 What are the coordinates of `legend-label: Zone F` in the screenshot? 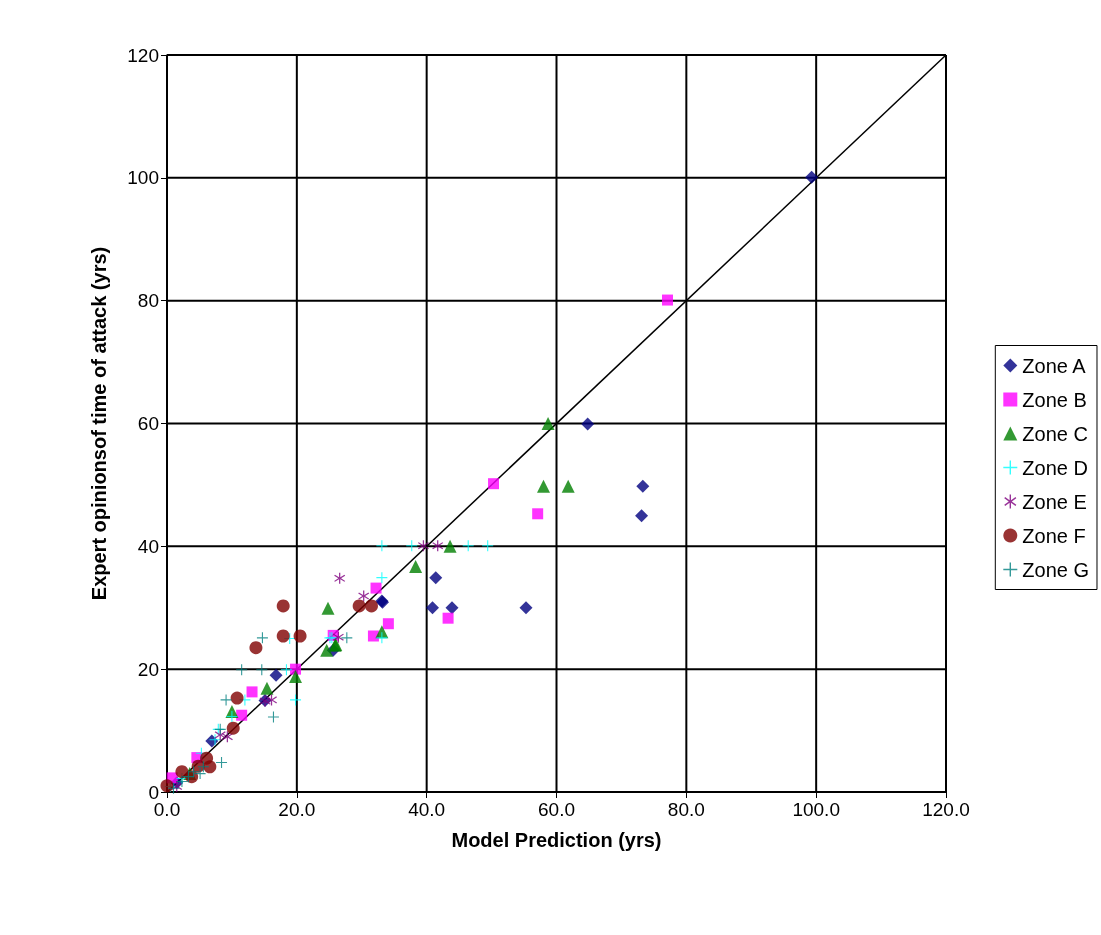 It's located at (1054, 535).